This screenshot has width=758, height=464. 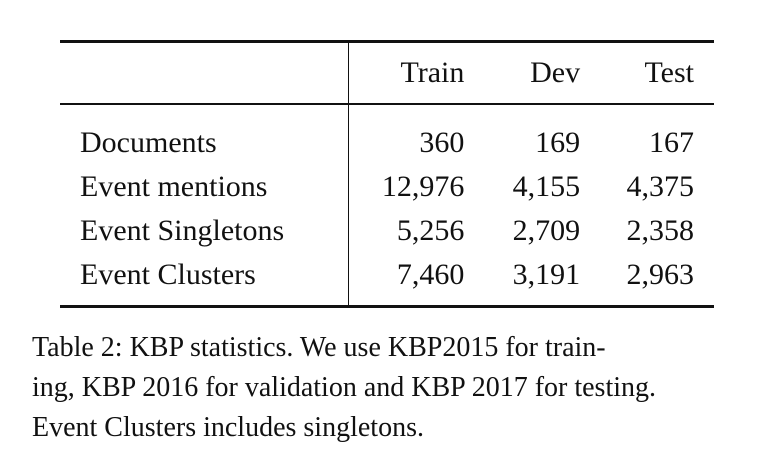 I want to click on cell-train: 360, so click(x=442, y=142).